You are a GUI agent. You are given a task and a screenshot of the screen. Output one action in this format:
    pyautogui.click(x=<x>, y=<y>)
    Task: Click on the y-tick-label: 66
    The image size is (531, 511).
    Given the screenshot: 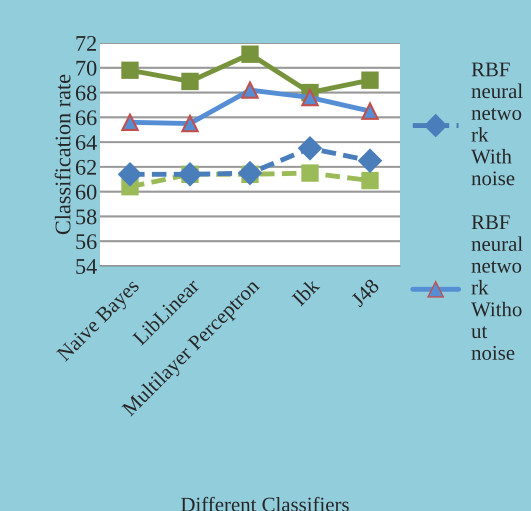 What is the action you would take?
    pyautogui.click(x=86, y=118)
    